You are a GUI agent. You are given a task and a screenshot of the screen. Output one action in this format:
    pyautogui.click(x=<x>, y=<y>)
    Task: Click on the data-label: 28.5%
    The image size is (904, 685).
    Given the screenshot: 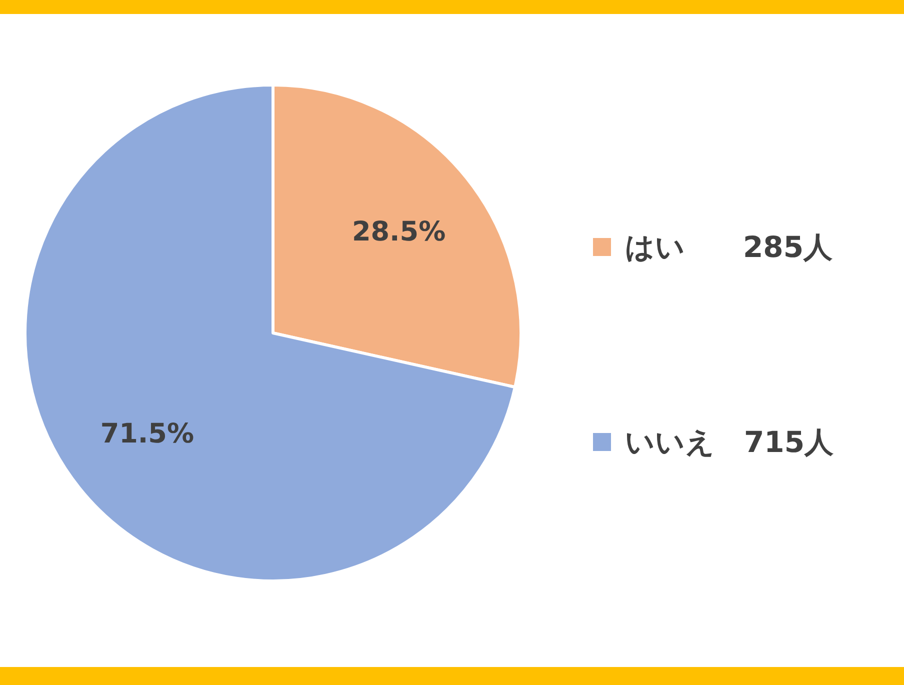 What is the action you would take?
    pyautogui.click(x=399, y=232)
    